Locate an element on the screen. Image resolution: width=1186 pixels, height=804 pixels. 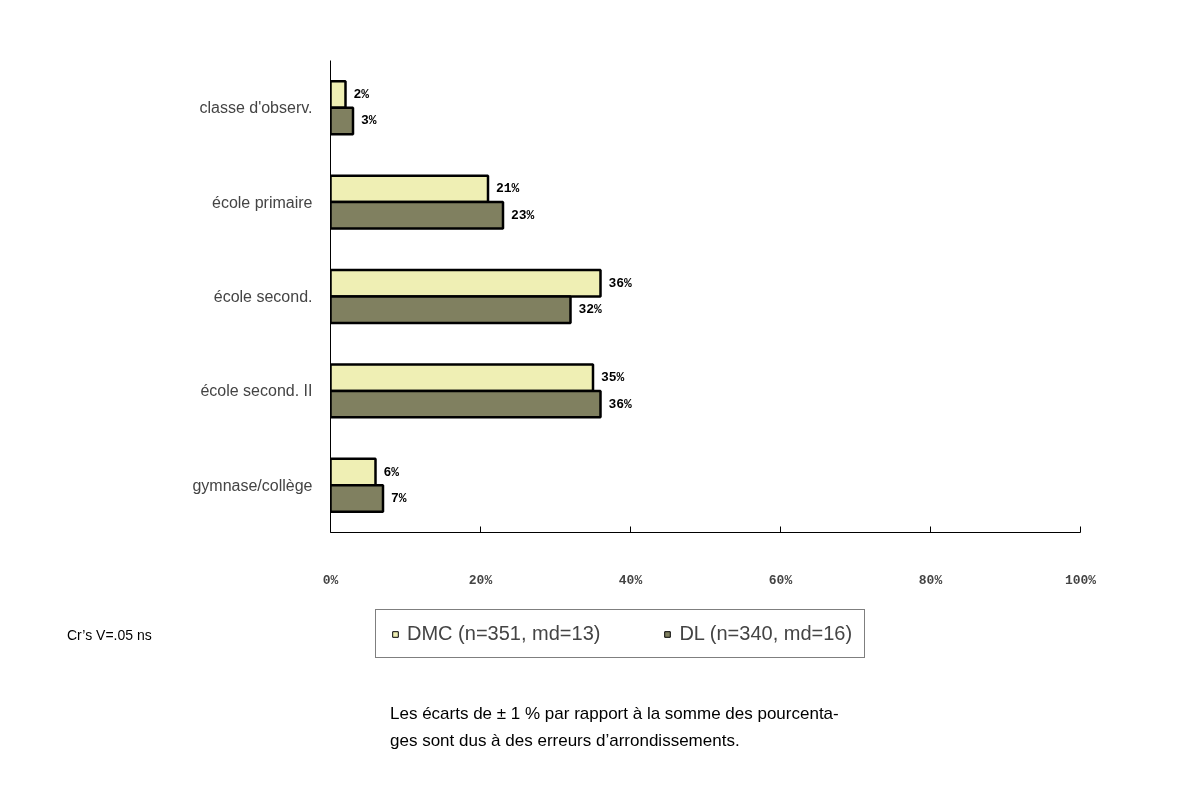
x-tick-label: 20% is located at coordinates (480, 580).